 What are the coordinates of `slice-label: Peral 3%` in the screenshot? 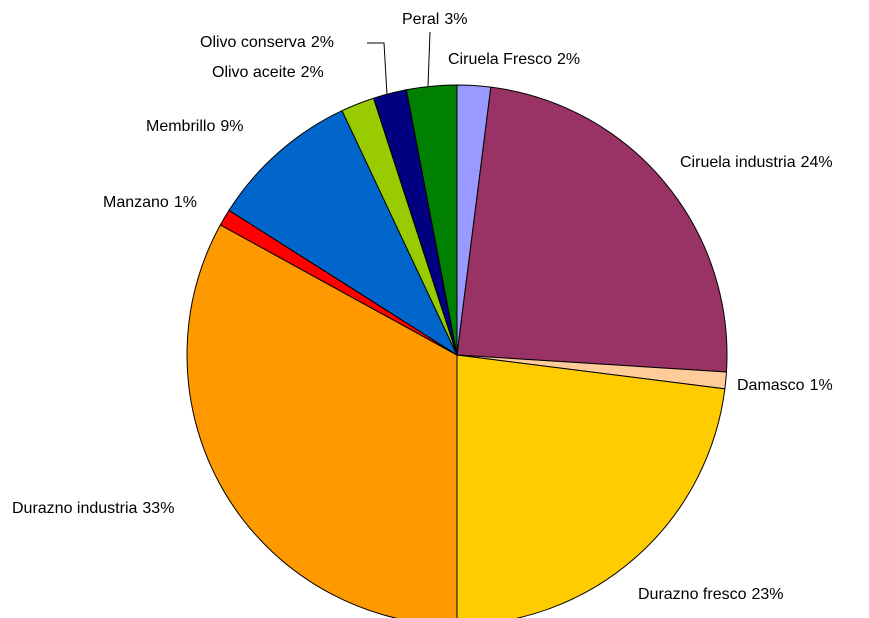 It's located at (434, 19).